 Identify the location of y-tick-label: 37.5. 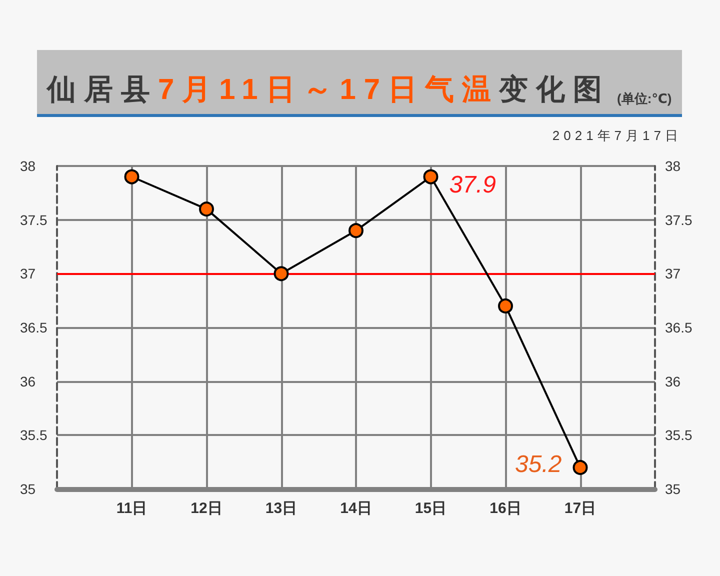
(34, 220).